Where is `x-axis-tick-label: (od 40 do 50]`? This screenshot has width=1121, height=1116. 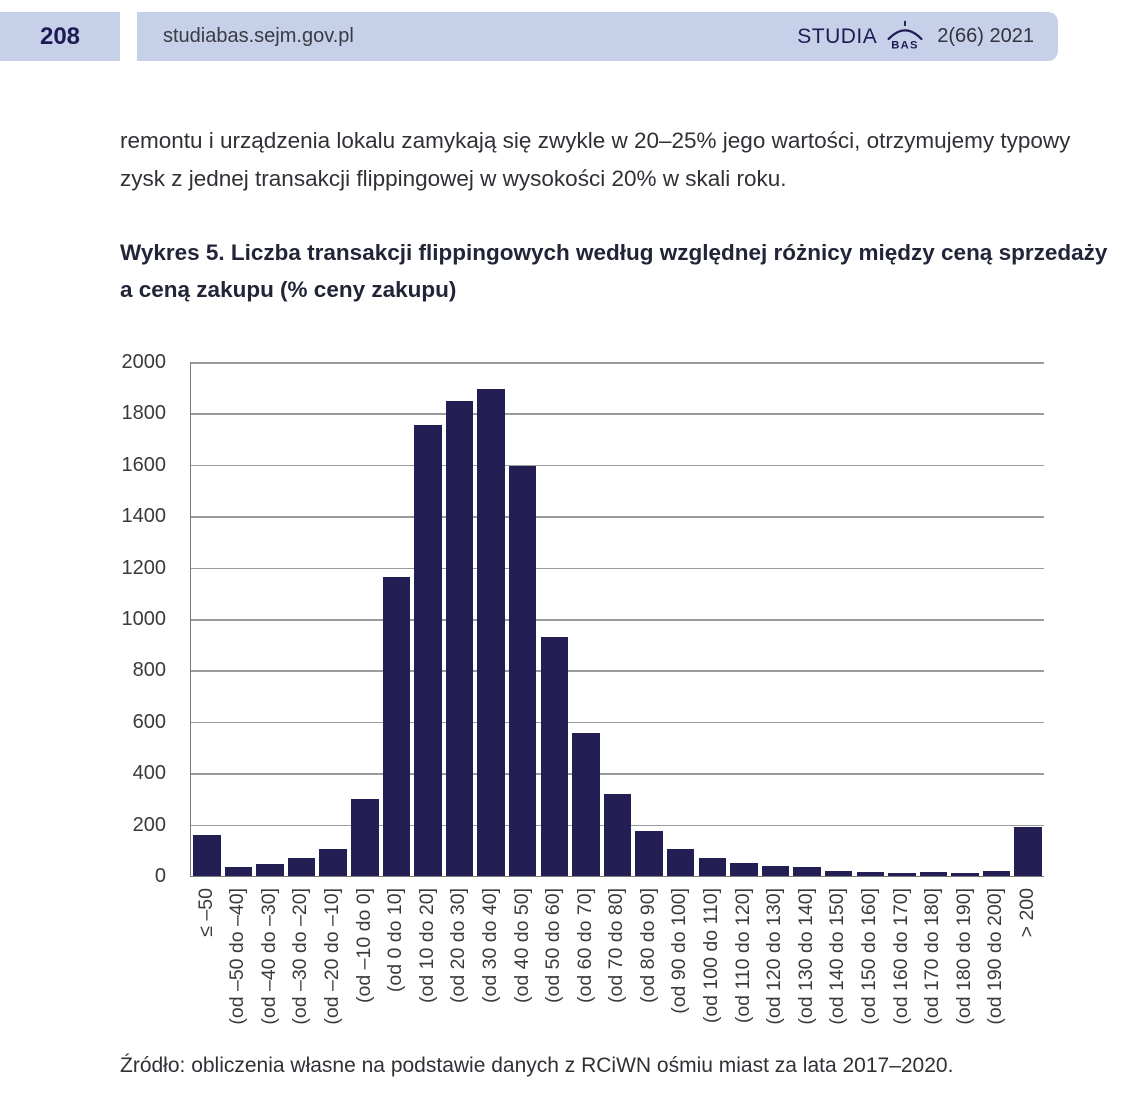 x-axis-tick-label: (od 40 do 50] is located at coordinates (521, 945).